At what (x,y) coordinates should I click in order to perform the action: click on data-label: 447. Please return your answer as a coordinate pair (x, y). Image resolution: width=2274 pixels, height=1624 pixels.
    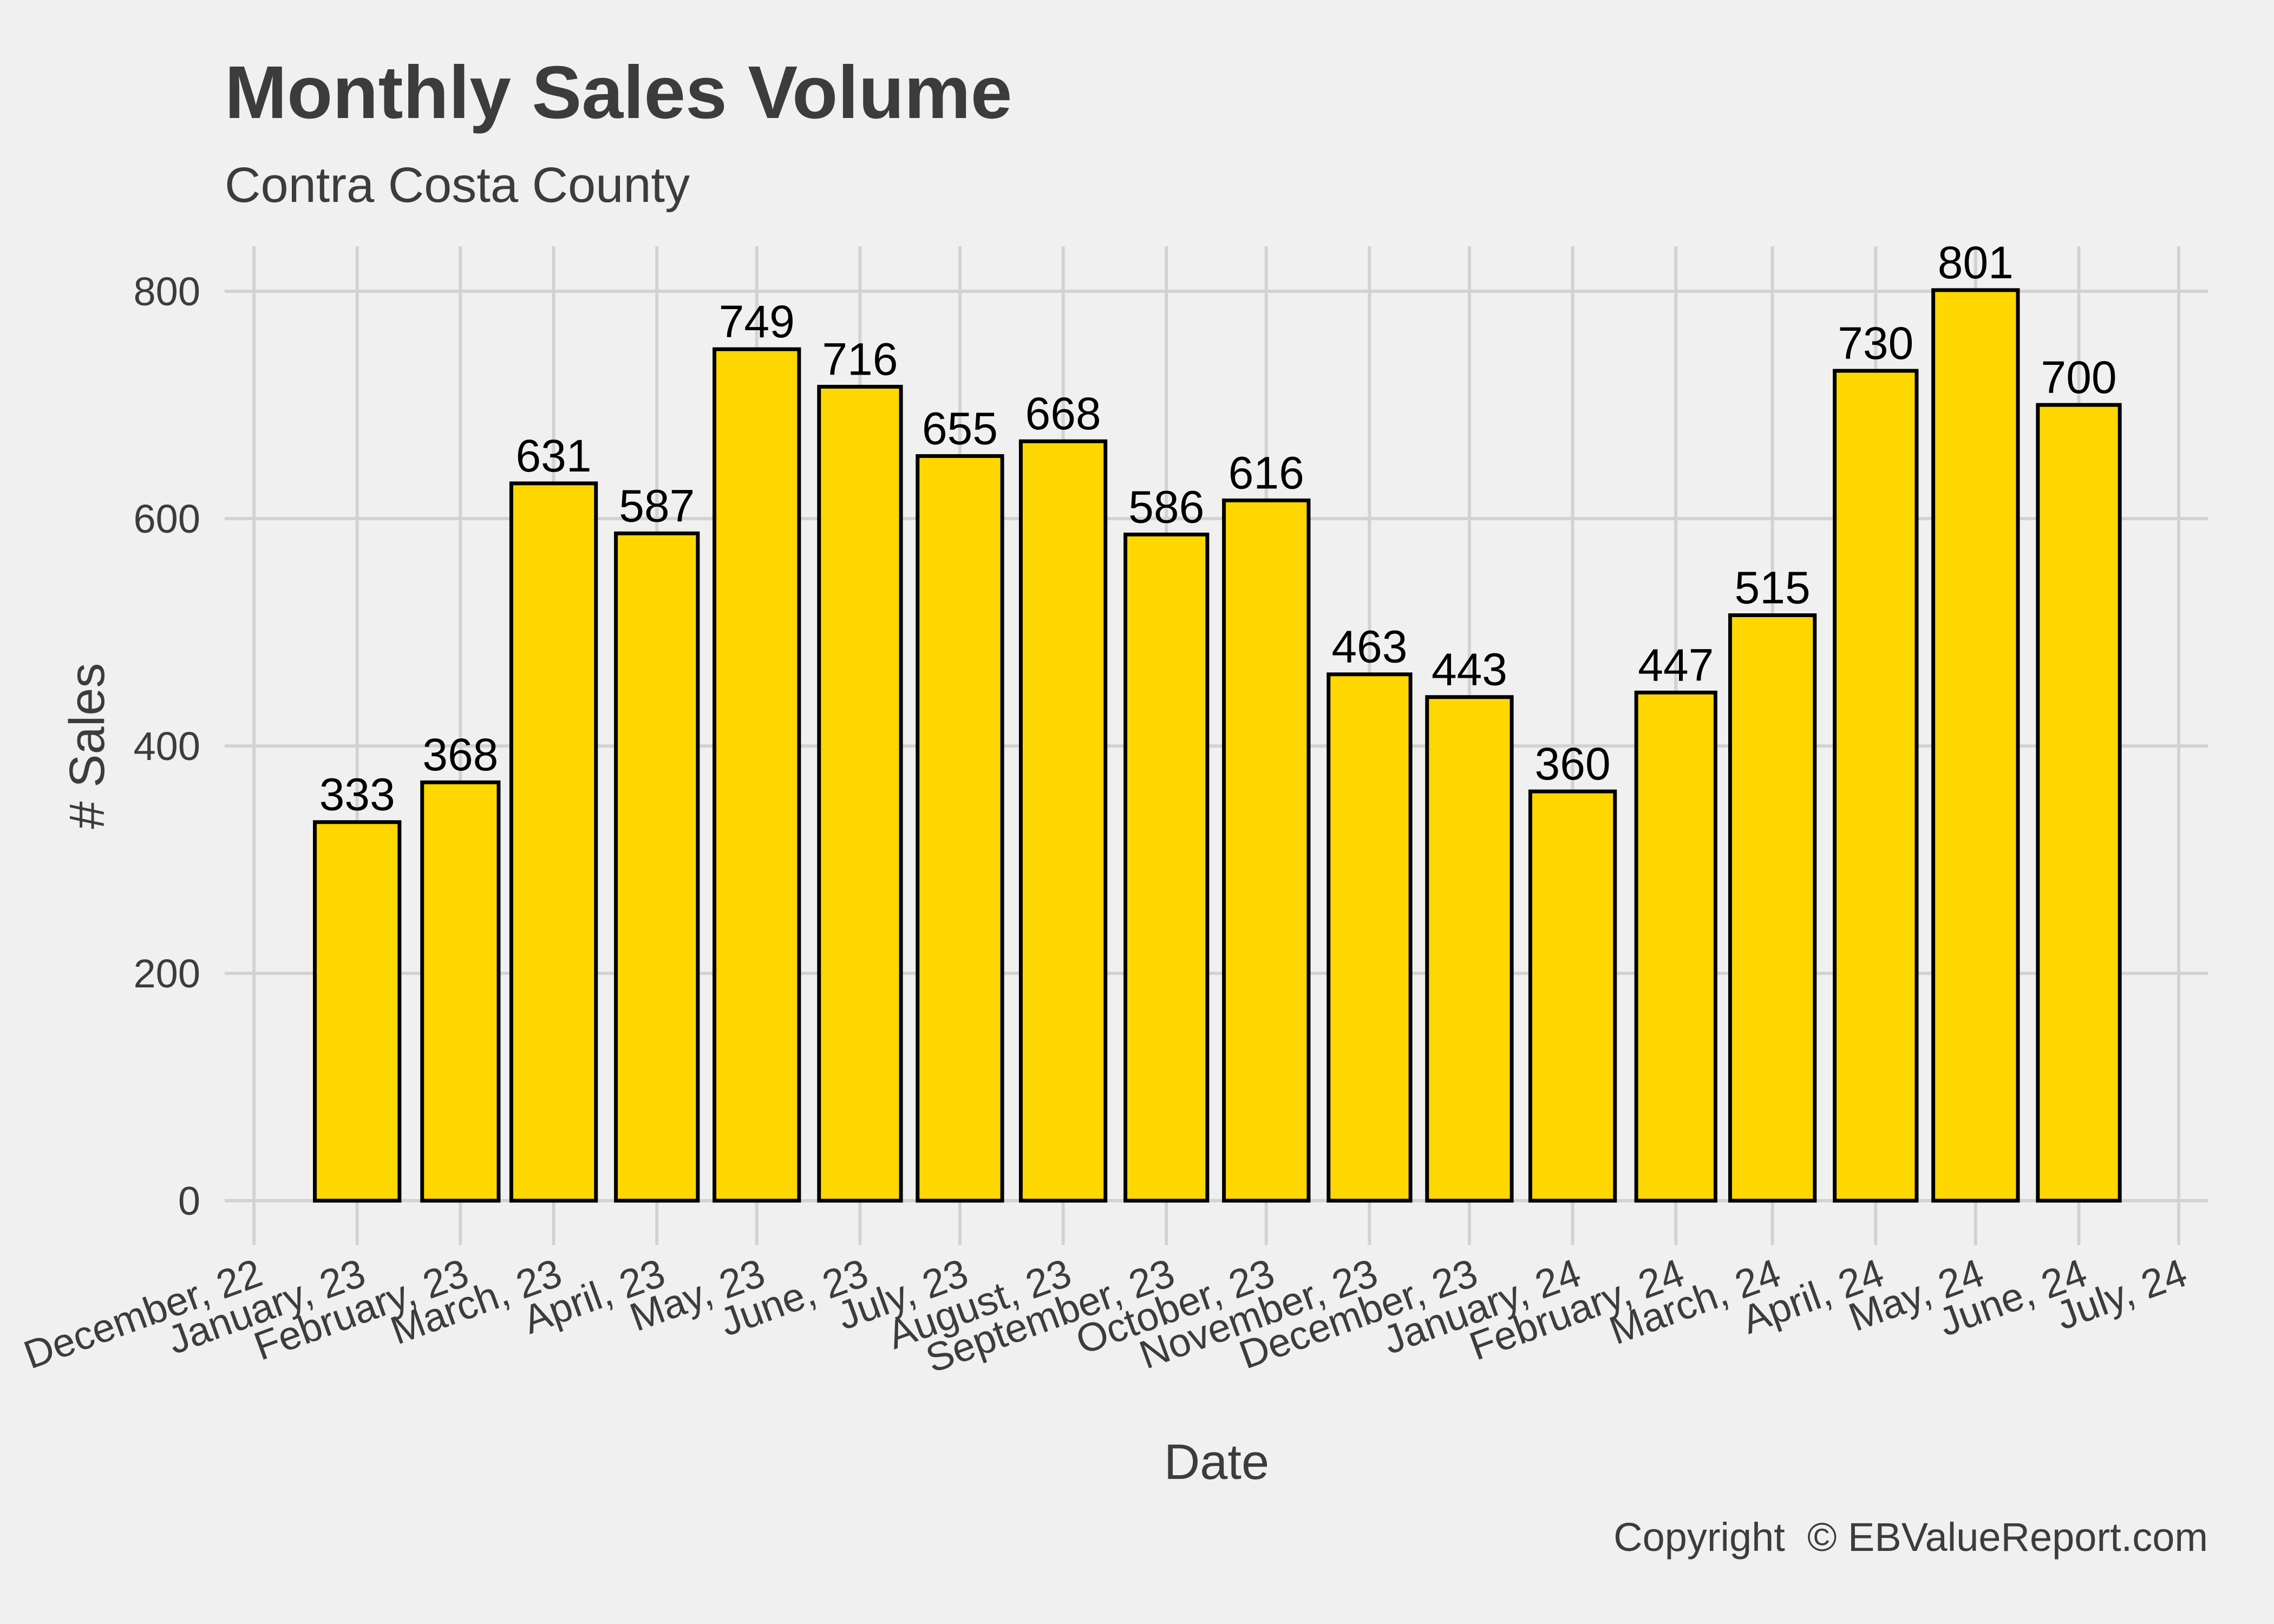
    Looking at the image, I should click on (1676, 665).